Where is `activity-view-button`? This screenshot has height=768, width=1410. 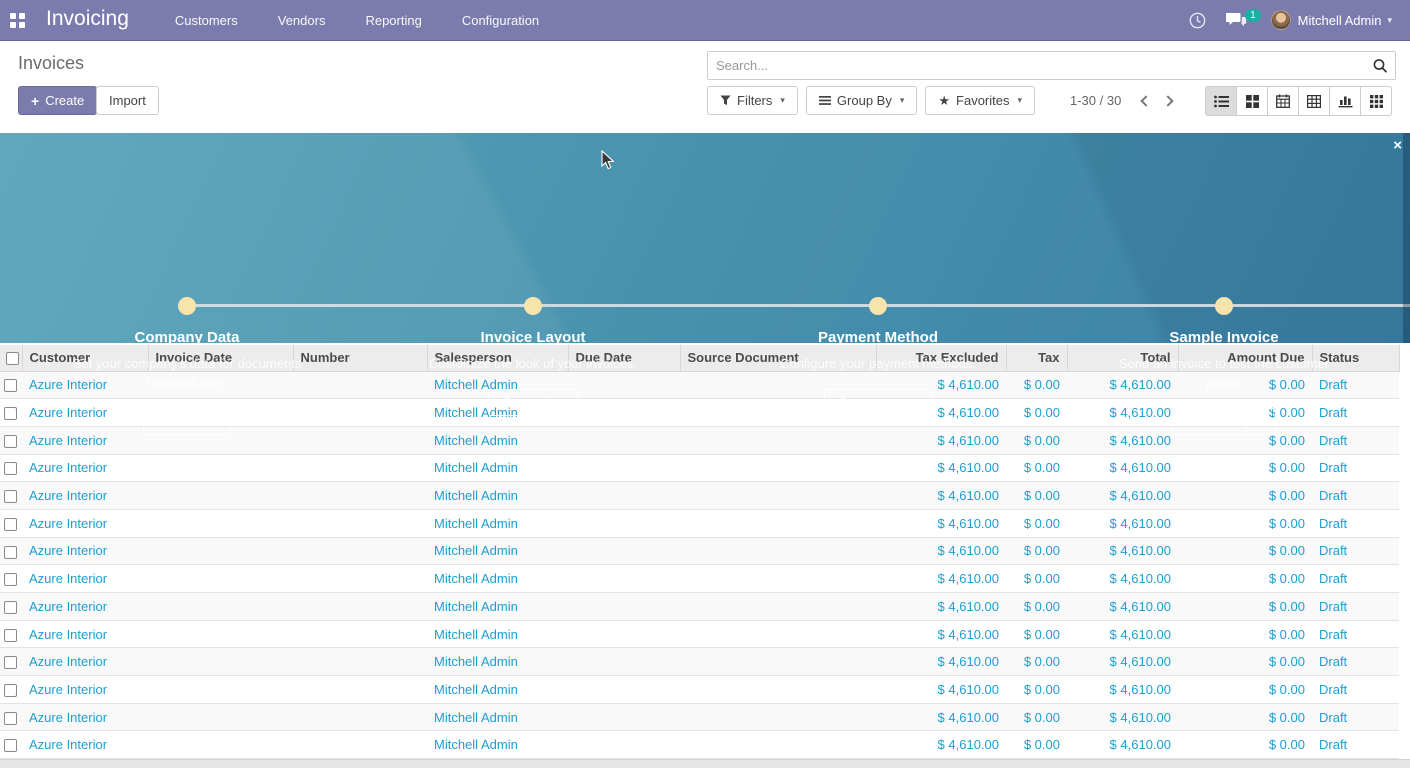 activity-view-button is located at coordinates (1376, 101).